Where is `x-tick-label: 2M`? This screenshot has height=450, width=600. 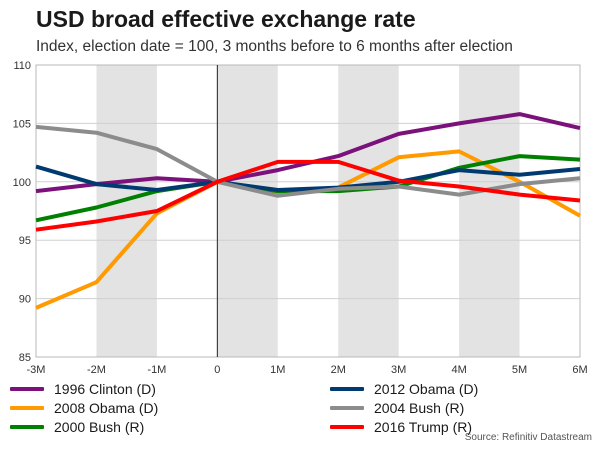 x-tick-label: 2M is located at coordinates (338, 370).